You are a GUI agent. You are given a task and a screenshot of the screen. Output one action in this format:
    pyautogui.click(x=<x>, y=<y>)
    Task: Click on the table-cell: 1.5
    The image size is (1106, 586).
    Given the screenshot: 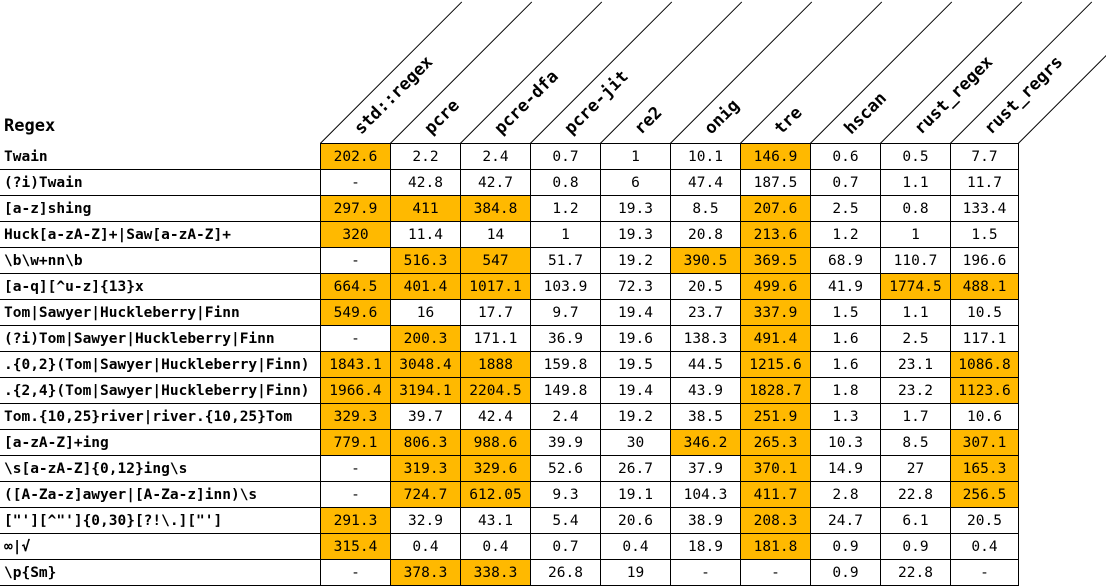 What is the action you would take?
    pyautogui.click(x=984, y=235)
    